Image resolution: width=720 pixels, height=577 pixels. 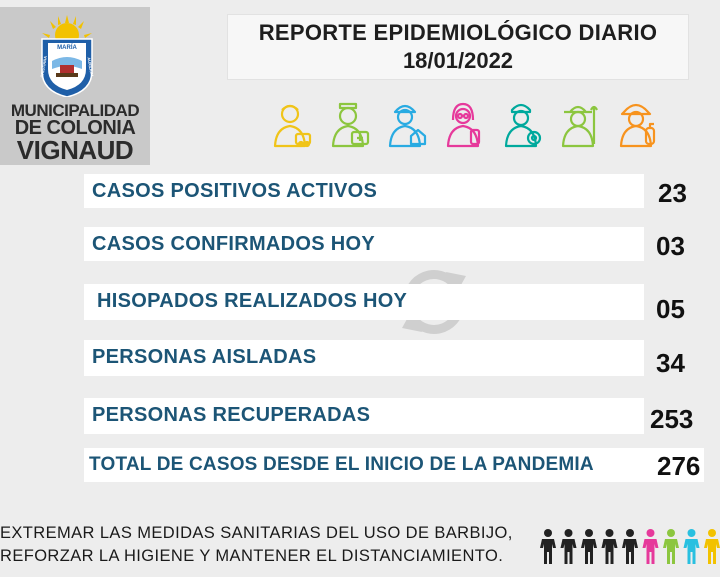 What do you see at coordinates (637, 125) in the screenshot?
I see `firefighter-icon` at bounding box center [637, 125].